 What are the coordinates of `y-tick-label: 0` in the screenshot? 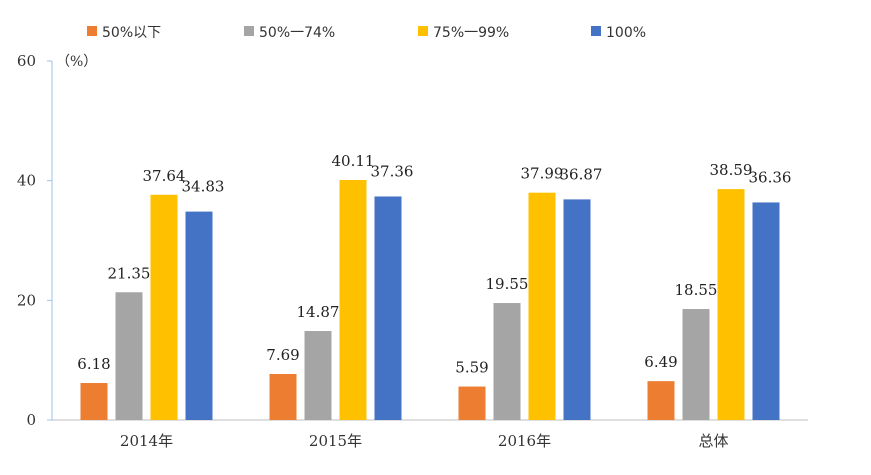 It's located at (31, 420).